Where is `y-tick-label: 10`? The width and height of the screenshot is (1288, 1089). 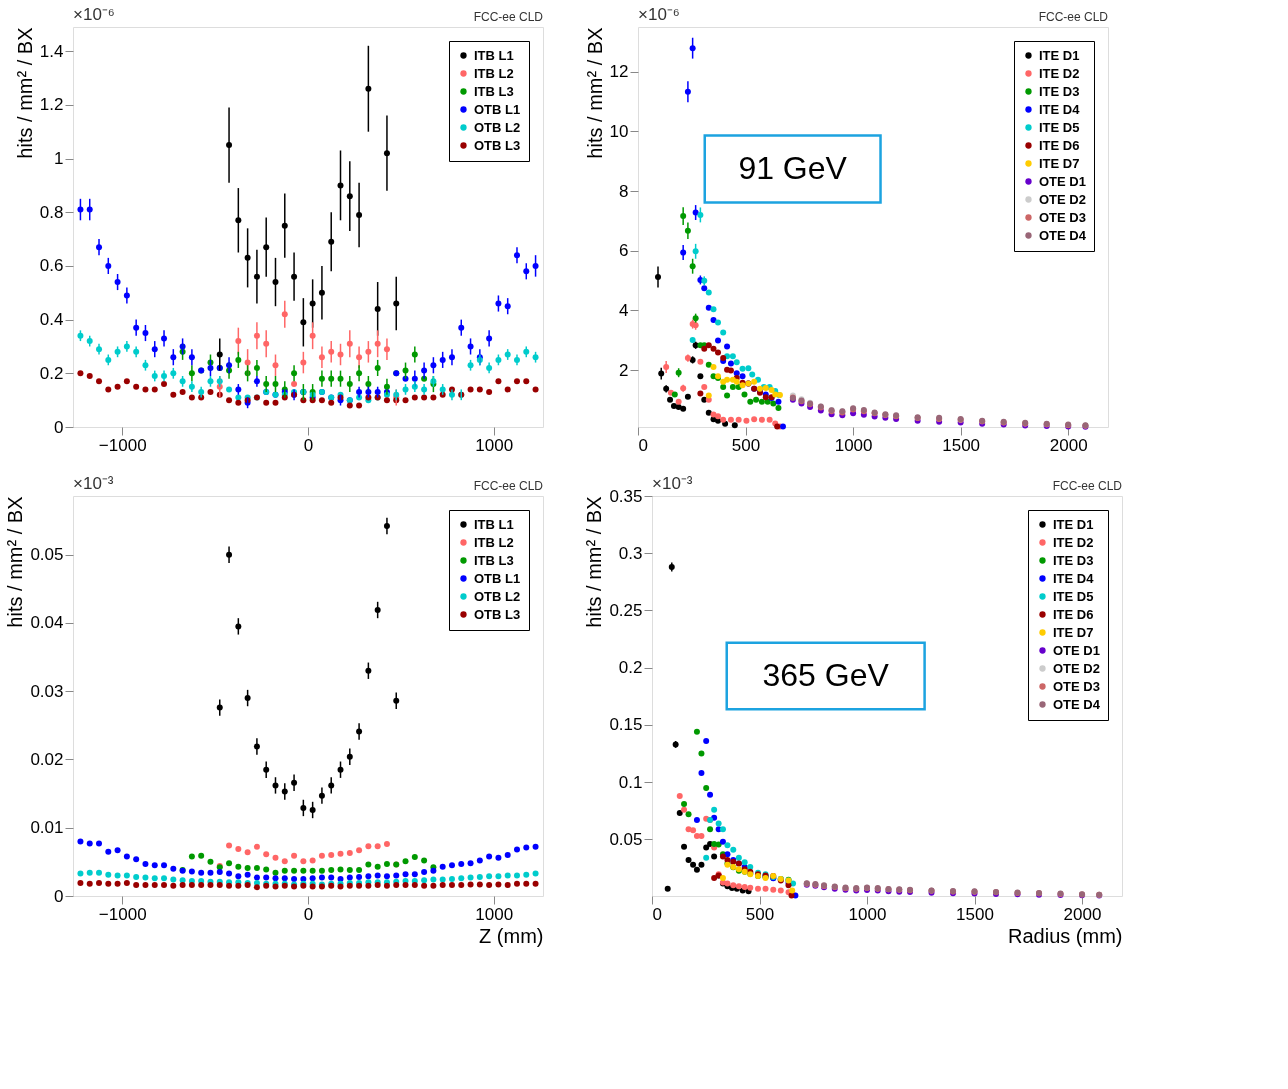
y-tick-label: 10 is located at coordinates (619, 131).